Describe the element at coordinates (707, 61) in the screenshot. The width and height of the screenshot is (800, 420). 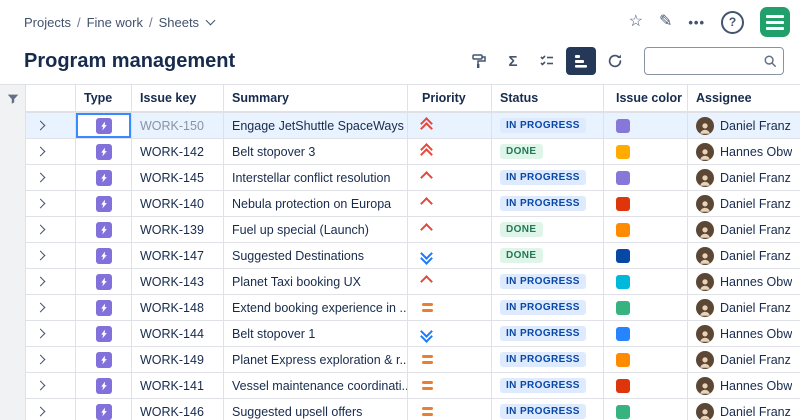
I see `search-input` at that location.